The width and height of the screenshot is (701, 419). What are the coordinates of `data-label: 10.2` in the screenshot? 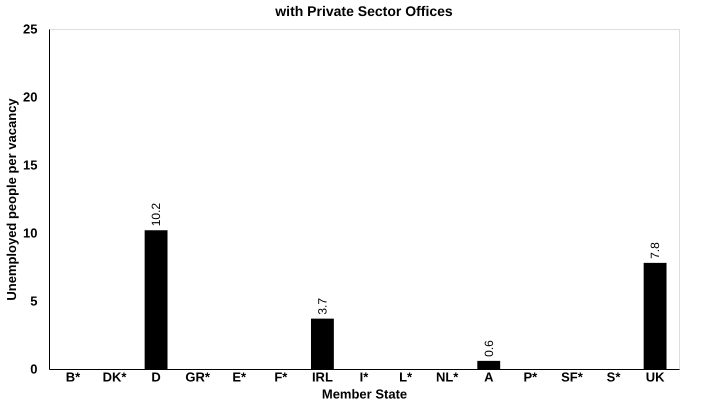 It's located at (156, 214).